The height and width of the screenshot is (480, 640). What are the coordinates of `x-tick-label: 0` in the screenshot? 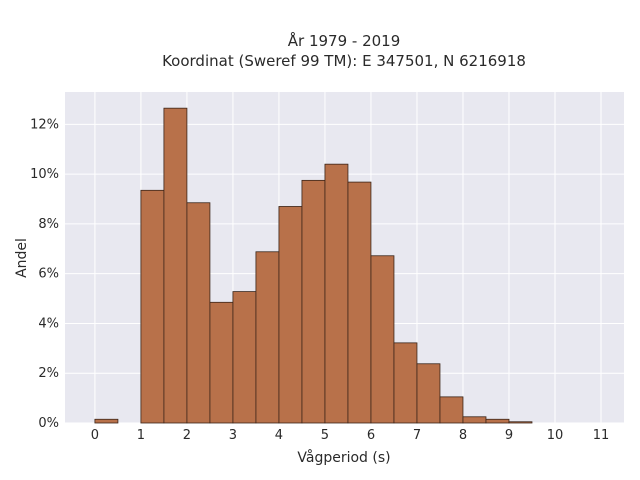 It's located at (95, 435).